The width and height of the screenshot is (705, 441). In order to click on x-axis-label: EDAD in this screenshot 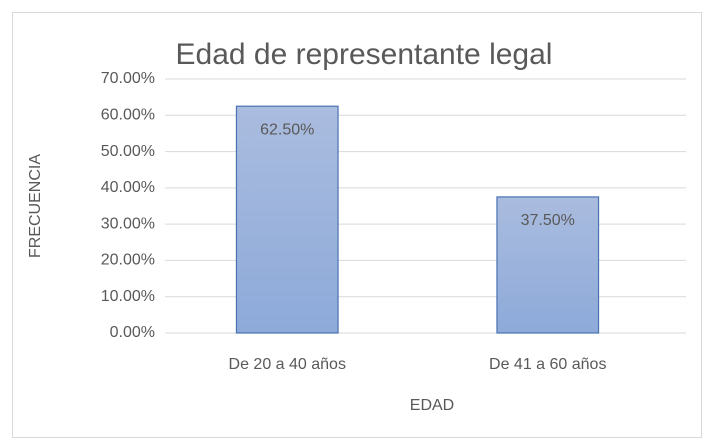, I will do `click(432, 405)`.